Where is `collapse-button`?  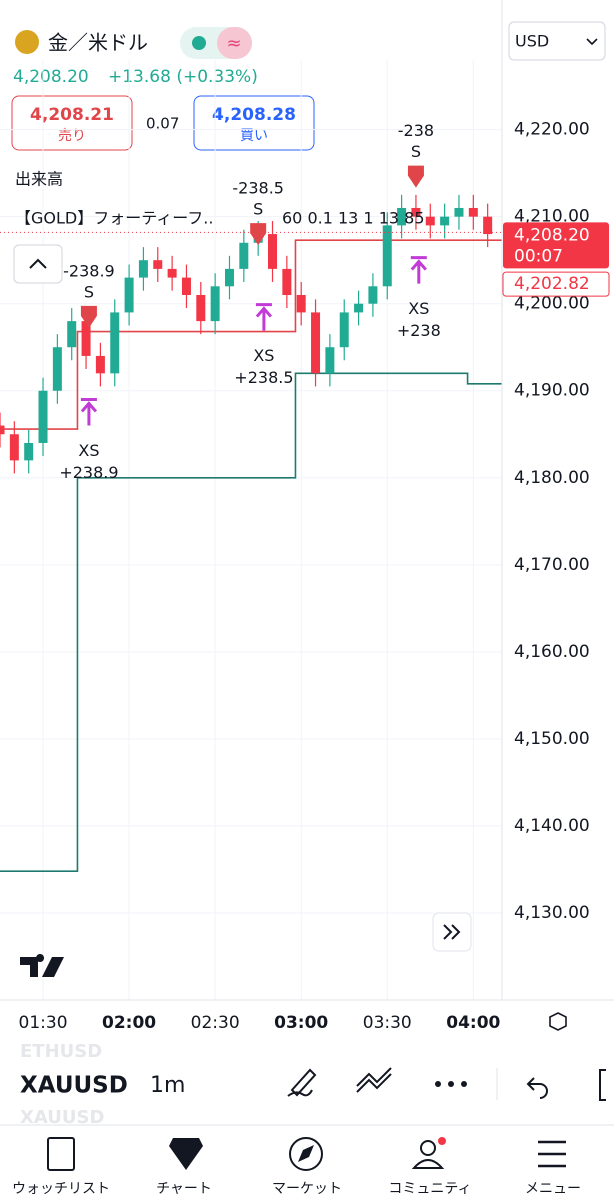 collapse-button is located at coordinates (38, 264).